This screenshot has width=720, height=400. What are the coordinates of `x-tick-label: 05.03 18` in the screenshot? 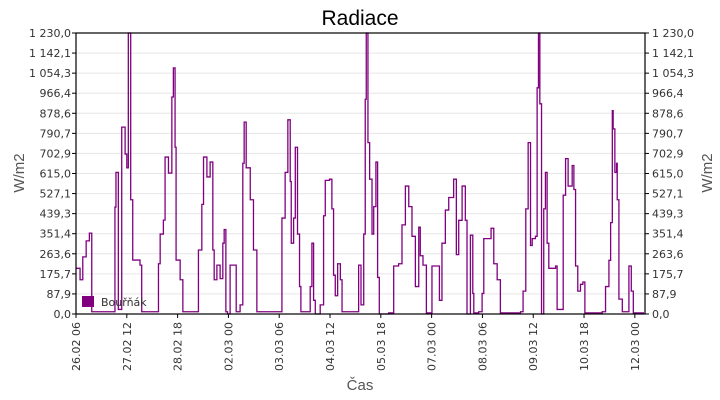 It's located at (381, 346).